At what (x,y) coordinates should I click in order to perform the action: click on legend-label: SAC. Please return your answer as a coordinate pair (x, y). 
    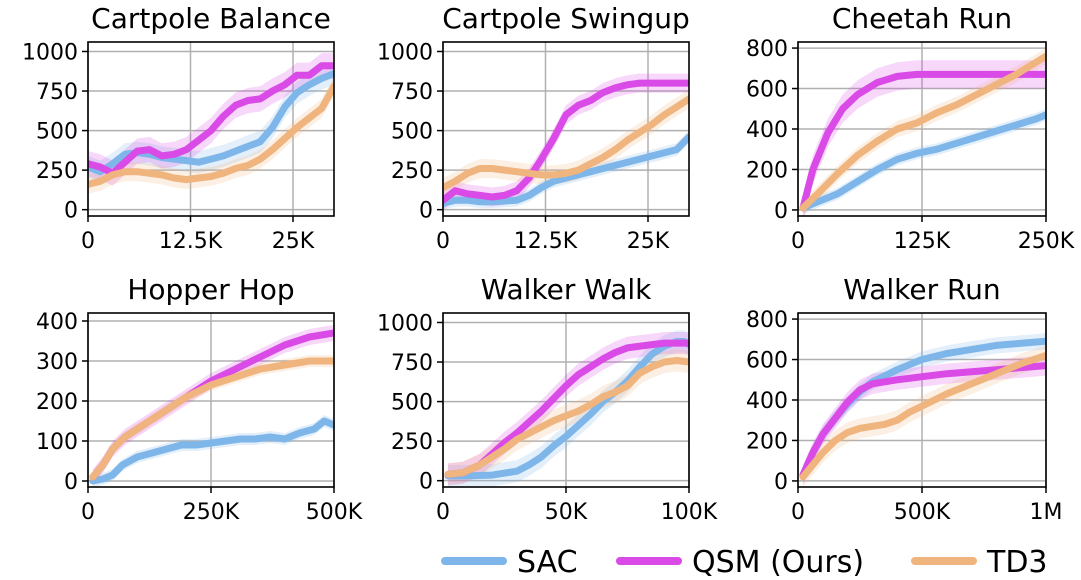
    Looking at the image, I should click on (547, 562).